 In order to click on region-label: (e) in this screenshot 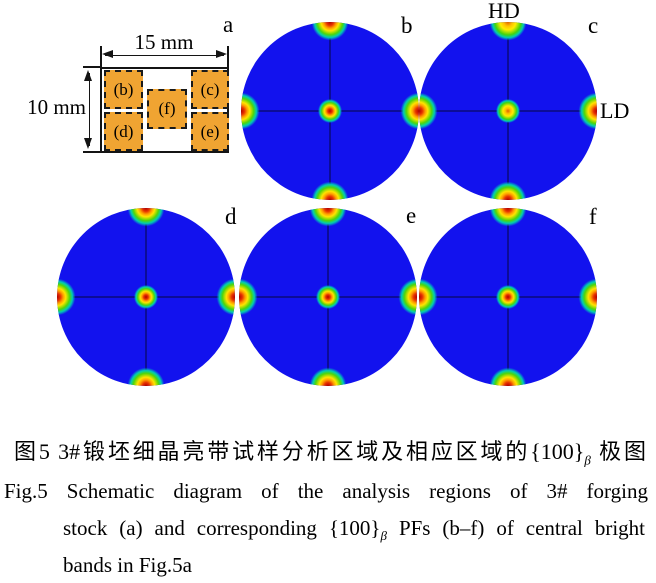, I will do `click(210, 131)`.